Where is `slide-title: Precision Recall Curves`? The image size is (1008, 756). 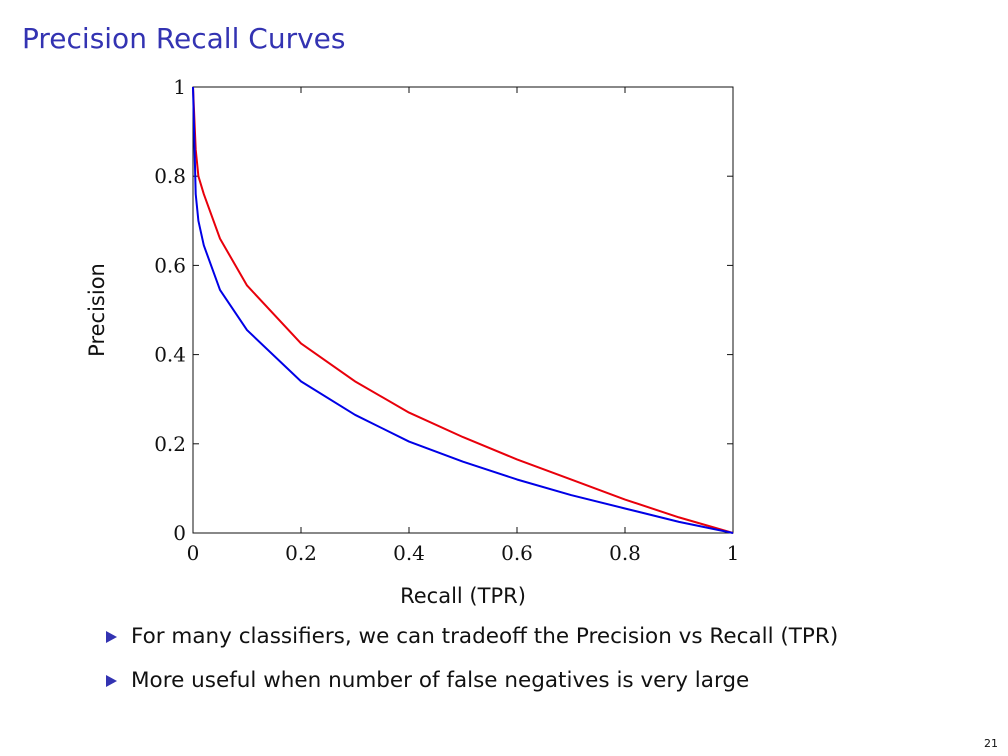 slide-title: Precision Recall Curves is located at coordinates (184, 38).